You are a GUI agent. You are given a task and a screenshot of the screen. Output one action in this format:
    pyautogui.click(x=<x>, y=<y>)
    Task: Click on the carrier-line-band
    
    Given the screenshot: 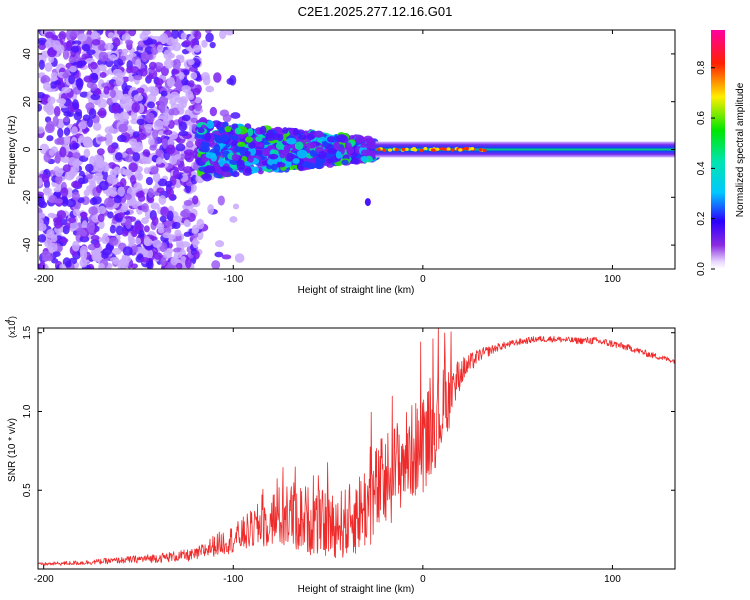 What is the action you would take?
    pyautogui.click(x=525, y=149)
    